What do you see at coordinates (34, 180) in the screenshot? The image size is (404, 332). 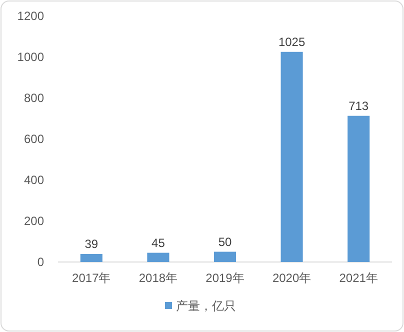 I see `y-tick-label: 400` at bounding box center [34, 180].